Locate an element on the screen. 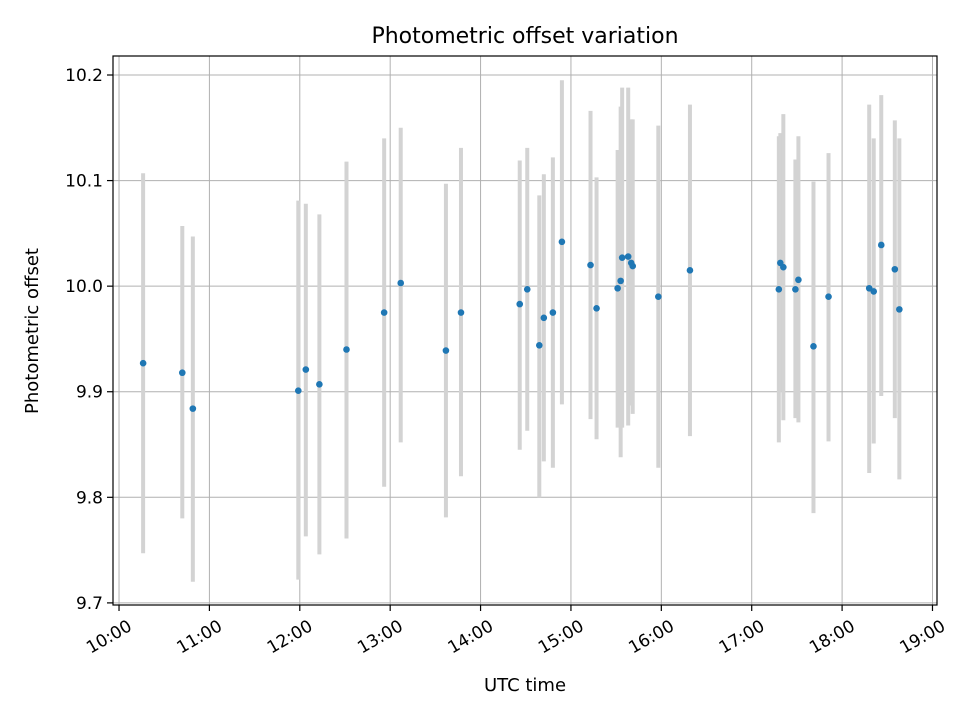  y-tick-label: 9.9 is located at coordinates (89, 393).